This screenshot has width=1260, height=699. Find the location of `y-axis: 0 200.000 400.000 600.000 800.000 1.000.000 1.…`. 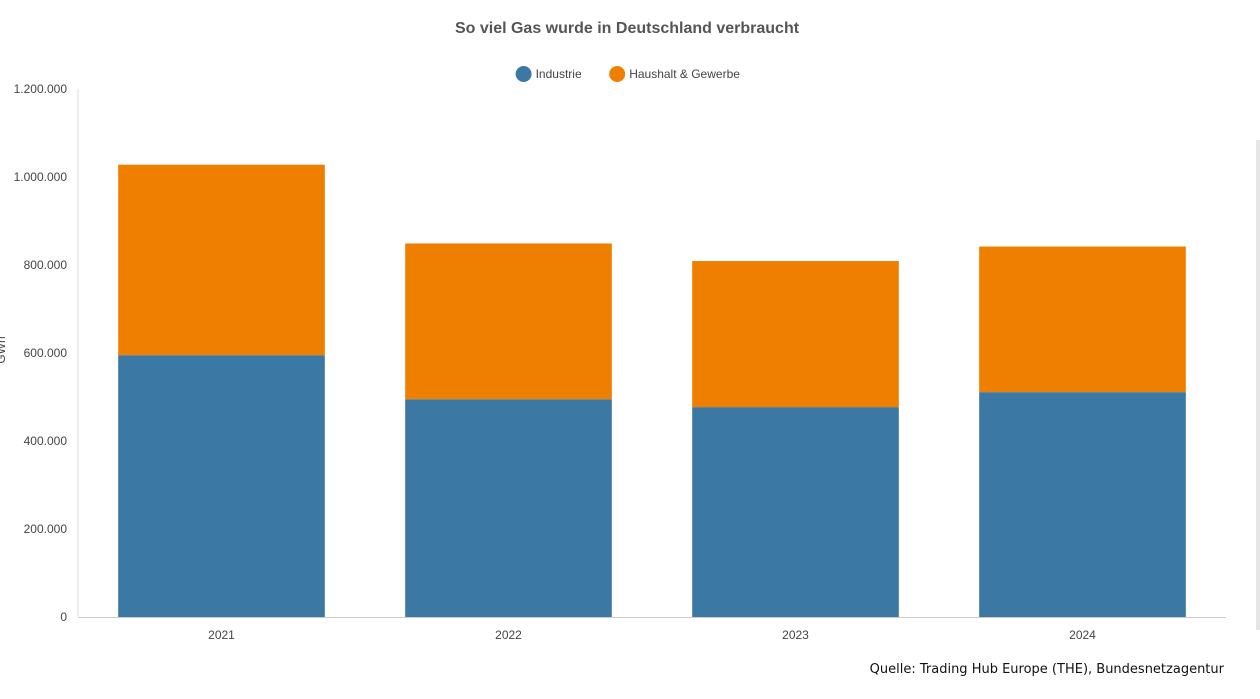

y-axis: 0 200.000 400.000 600.000 800.000 1.000.000 1.… is located at coordinates (39, 353).